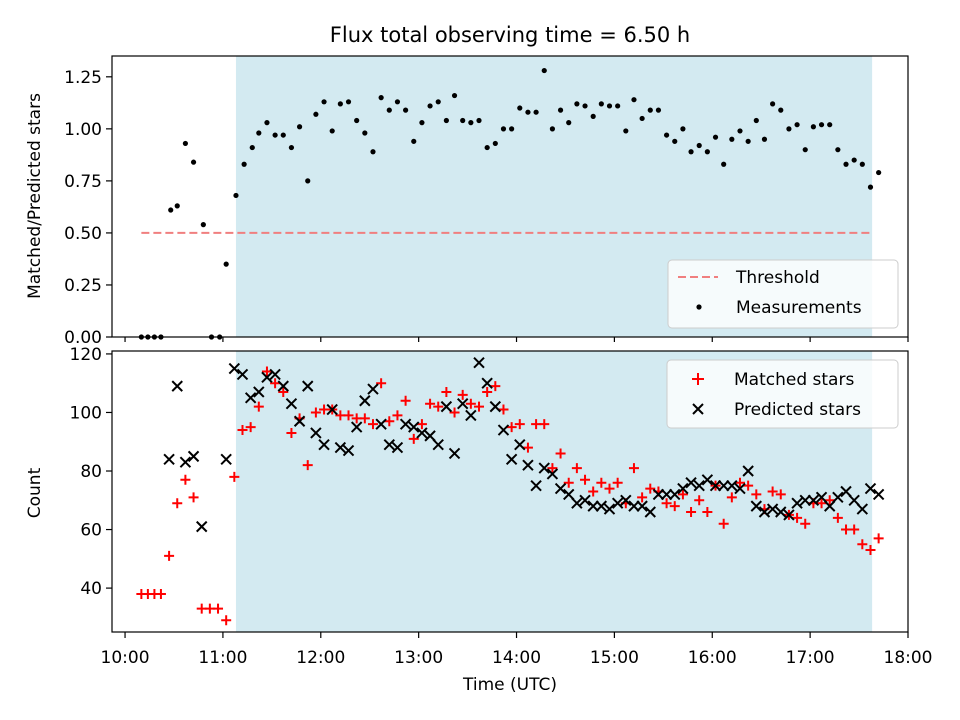 The height and width of the screenshot is (720, 960). Describe the element at coordinates (91, 531) in the screenshot. I see `bottom-ytick-label: 60` at that location.